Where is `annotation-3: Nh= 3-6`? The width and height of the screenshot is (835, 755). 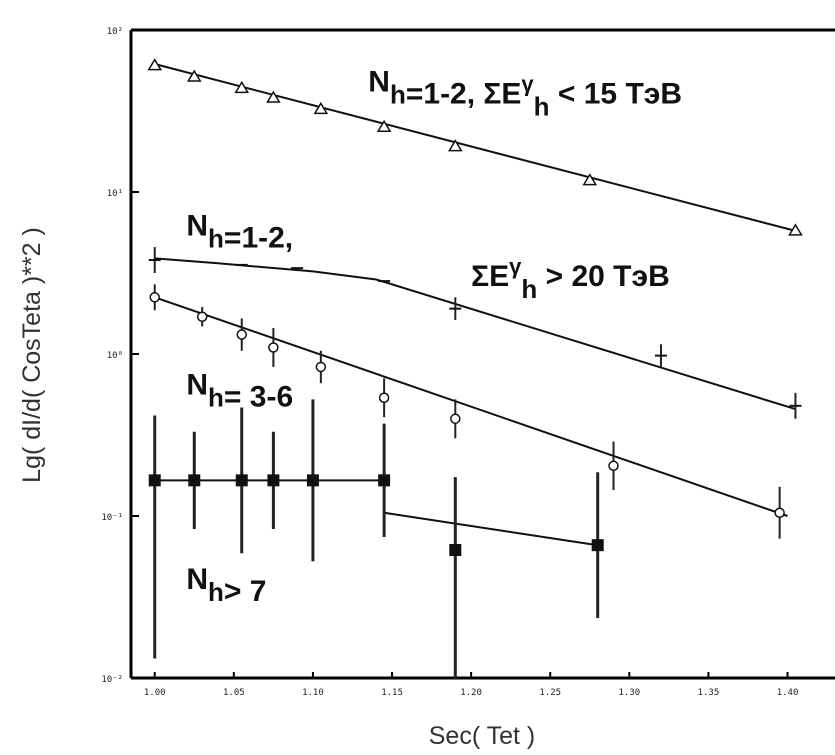
annotation-3: Nh= 3-6 is located at coordinates (239, 391).